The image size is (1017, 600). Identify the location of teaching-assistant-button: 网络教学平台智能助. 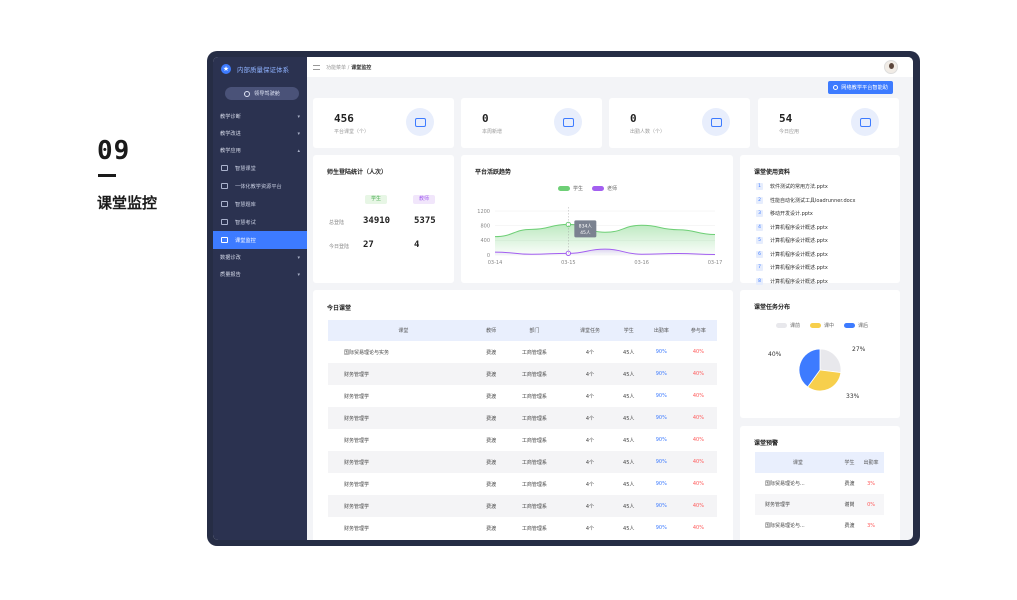
(860, 87).